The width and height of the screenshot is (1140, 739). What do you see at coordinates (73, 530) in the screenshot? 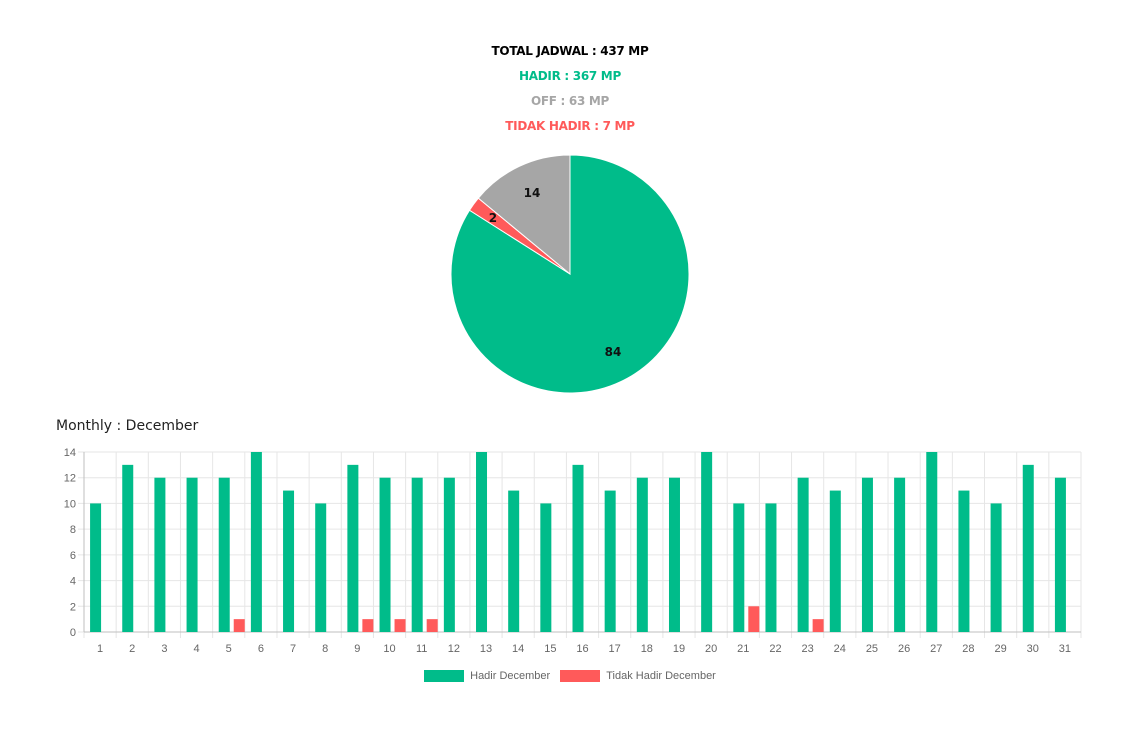
I see `y-tick-label: 8` at bounding box center [73, 530].